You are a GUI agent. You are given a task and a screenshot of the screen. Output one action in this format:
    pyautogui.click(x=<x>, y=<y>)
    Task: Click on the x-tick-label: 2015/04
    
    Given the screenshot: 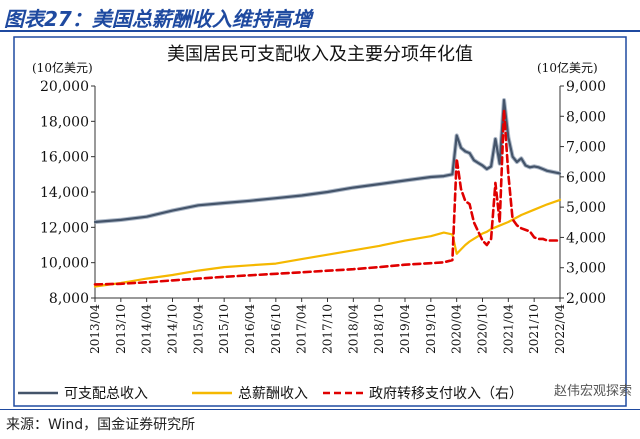 What is the action you would take?
    pyautogui.click(x=198, y=329)
    